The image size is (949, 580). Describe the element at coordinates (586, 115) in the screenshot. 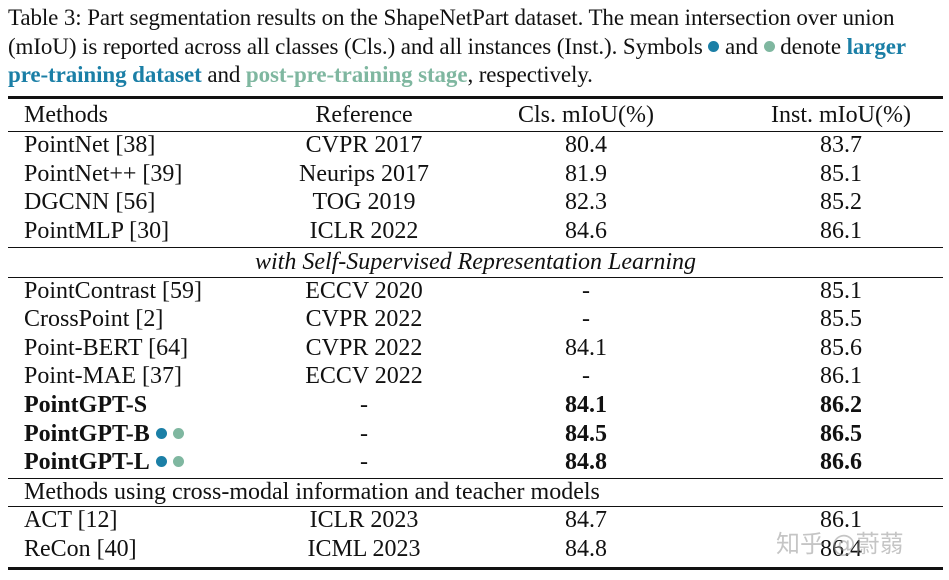

I see `header-cls-miou: Cls. mIoU(%)` at that location.